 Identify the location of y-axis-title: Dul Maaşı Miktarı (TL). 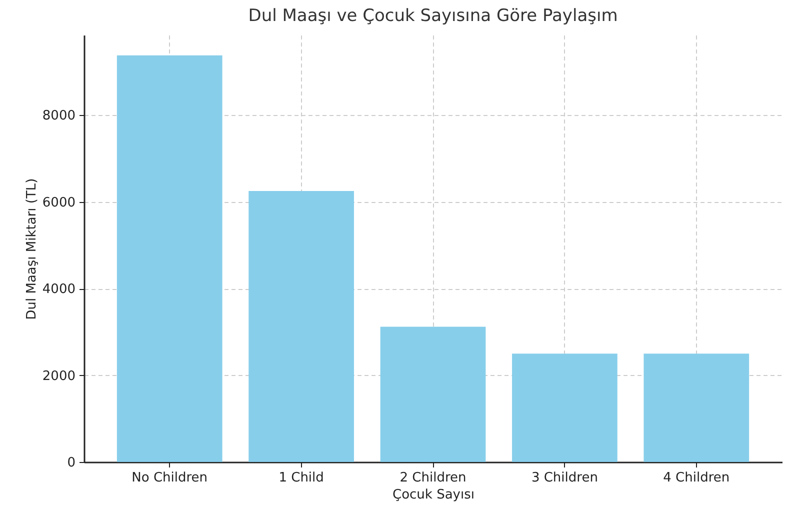
(32, 249).